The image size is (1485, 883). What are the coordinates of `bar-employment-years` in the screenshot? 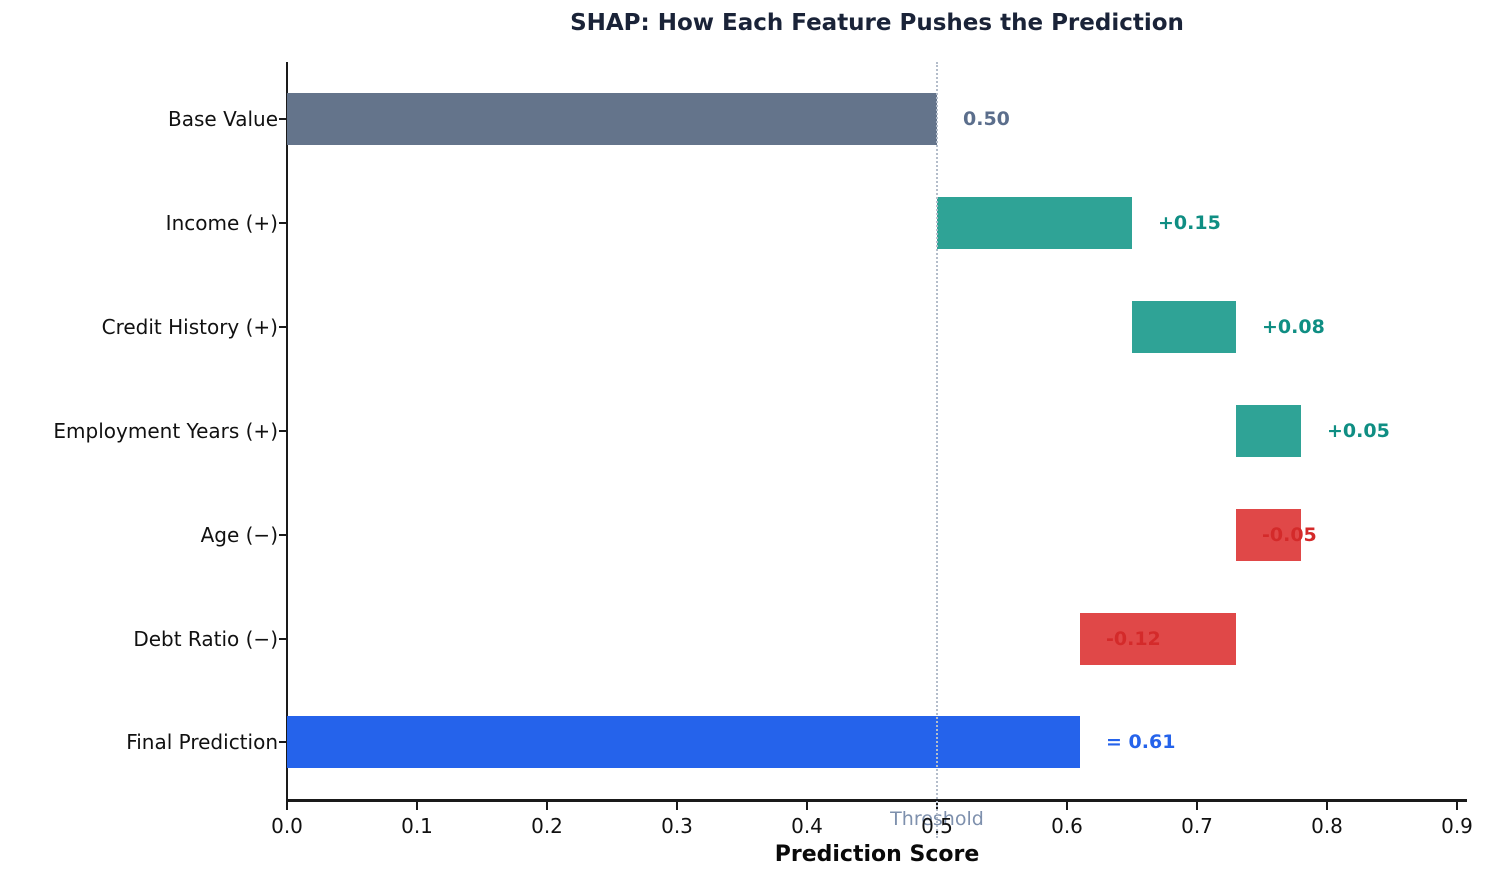 It's located at (1268, 430).